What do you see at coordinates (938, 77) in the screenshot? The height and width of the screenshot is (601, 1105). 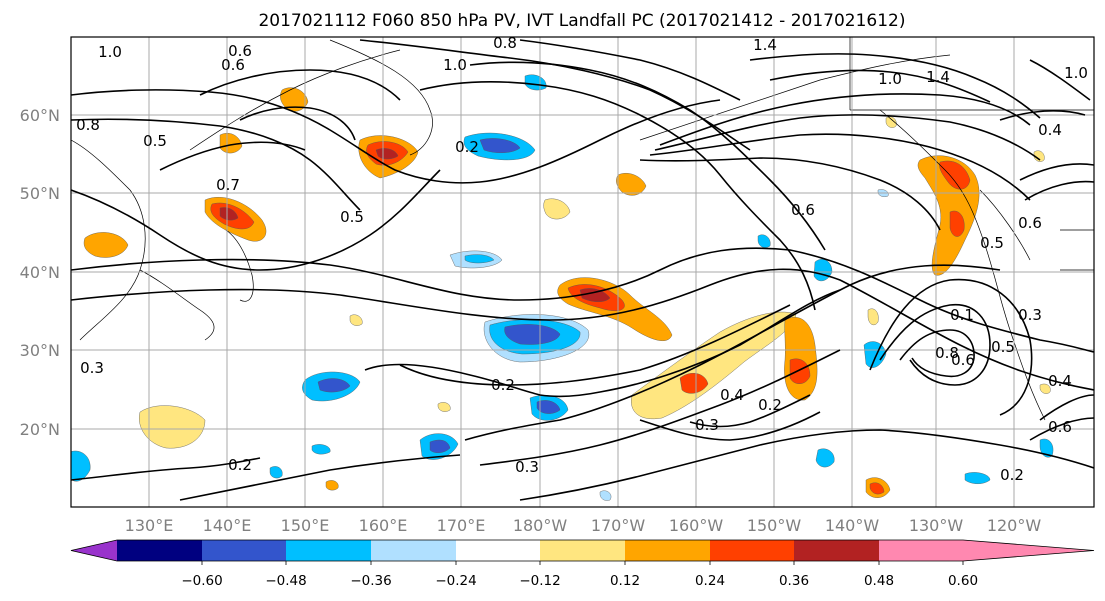 I see `contour-value-label: 1.4` at bounding box center [938, 77].